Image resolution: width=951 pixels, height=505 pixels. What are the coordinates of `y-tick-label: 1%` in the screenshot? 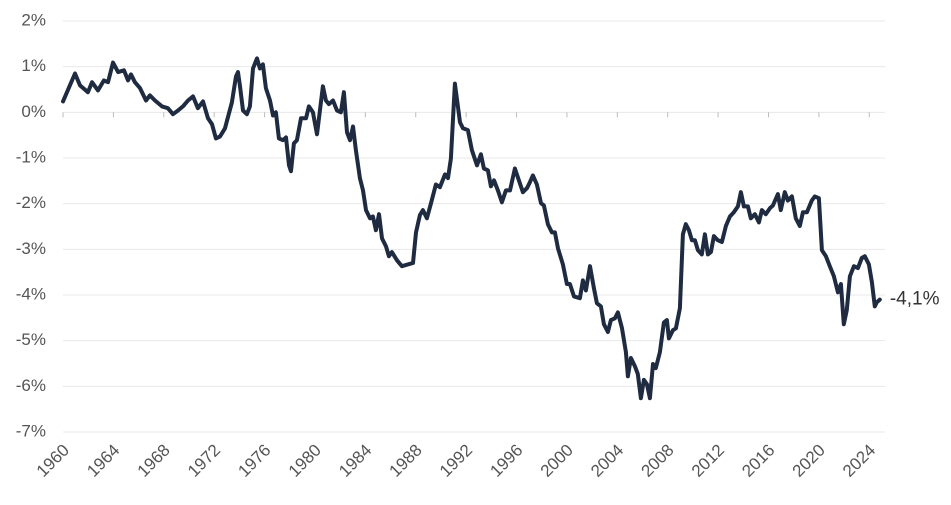 It's located at (33, 65).